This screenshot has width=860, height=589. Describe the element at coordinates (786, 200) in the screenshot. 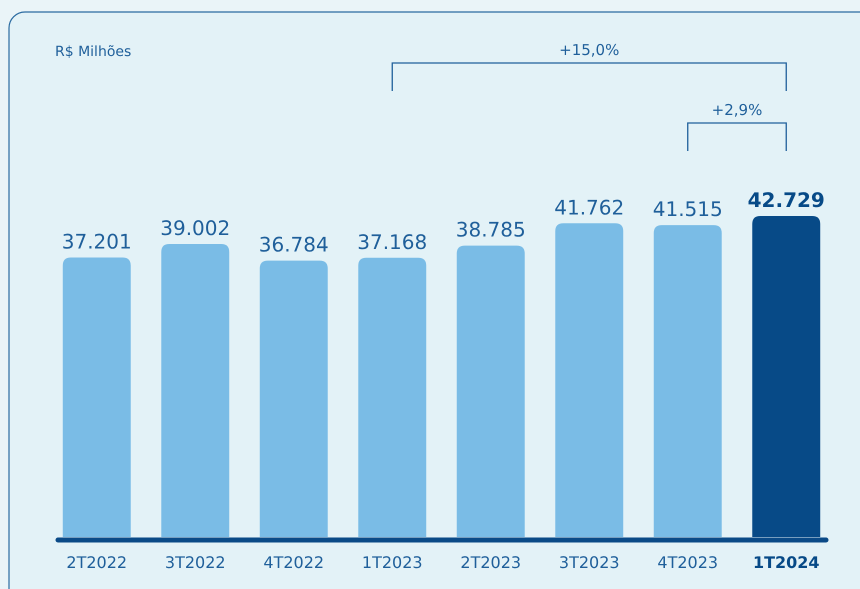

I see `data-label: 42.729` at that location.